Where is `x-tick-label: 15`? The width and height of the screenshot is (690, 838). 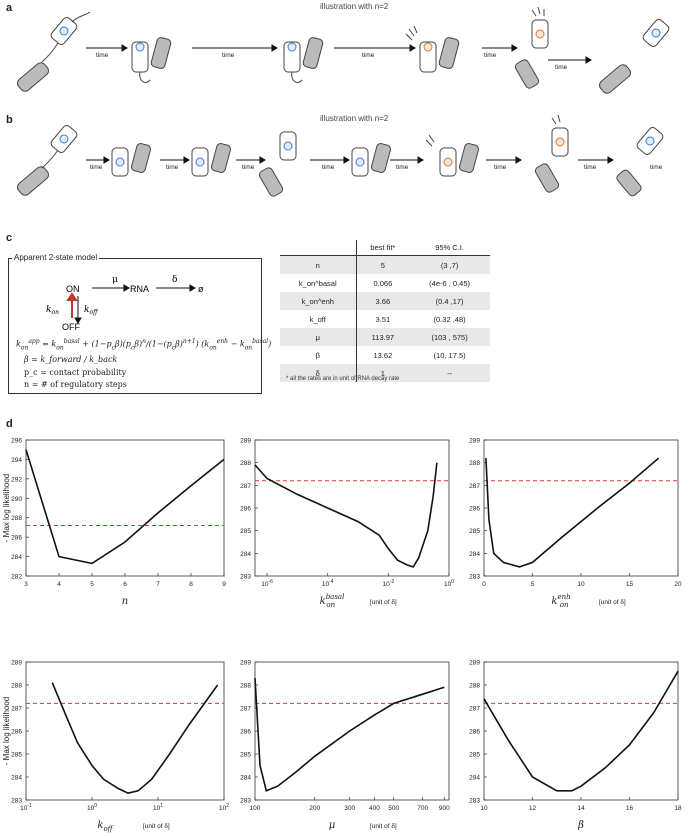 x-tick-label: 15 is located at coordinates (630, 584).